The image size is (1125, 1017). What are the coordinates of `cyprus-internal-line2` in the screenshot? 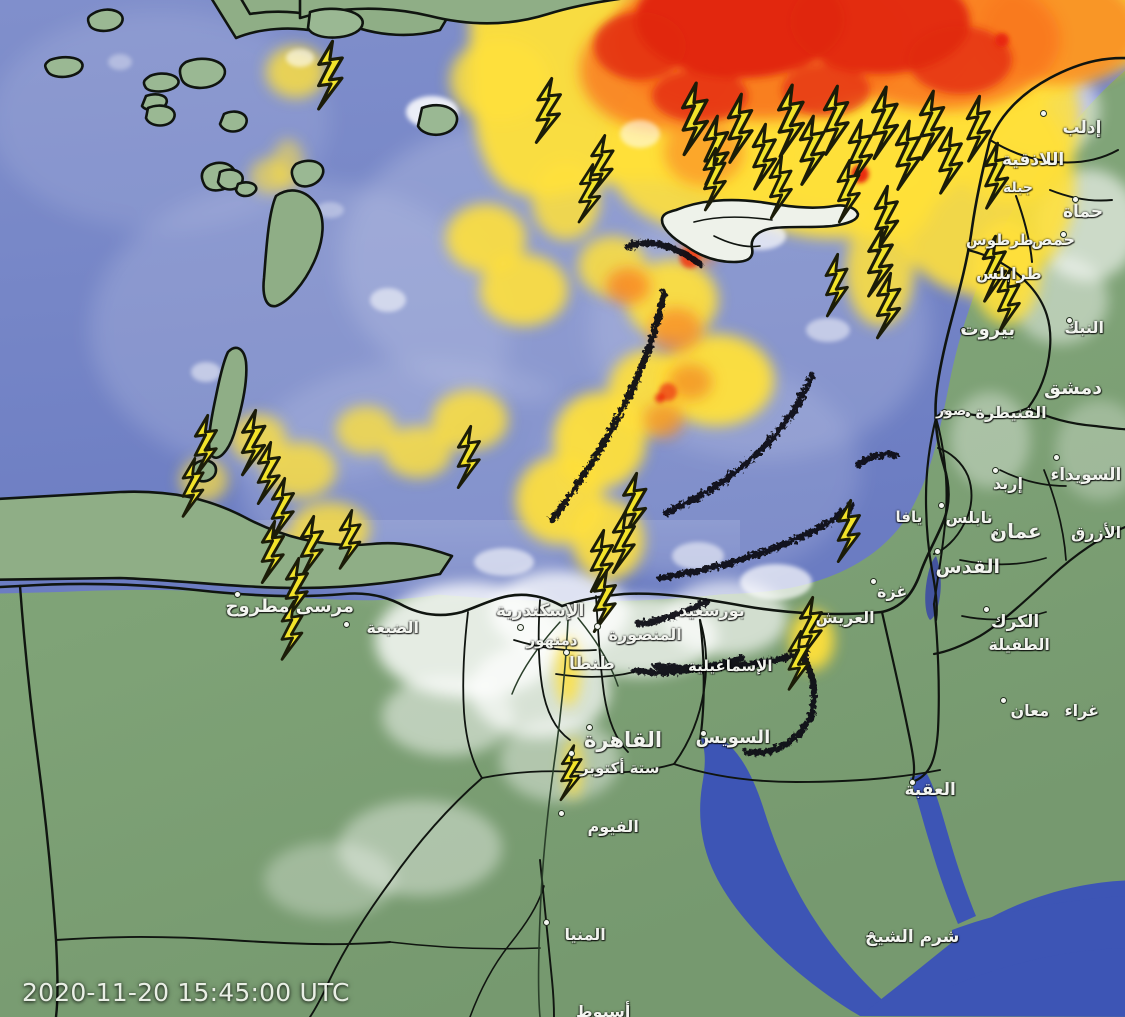 It's located at (737, 241).